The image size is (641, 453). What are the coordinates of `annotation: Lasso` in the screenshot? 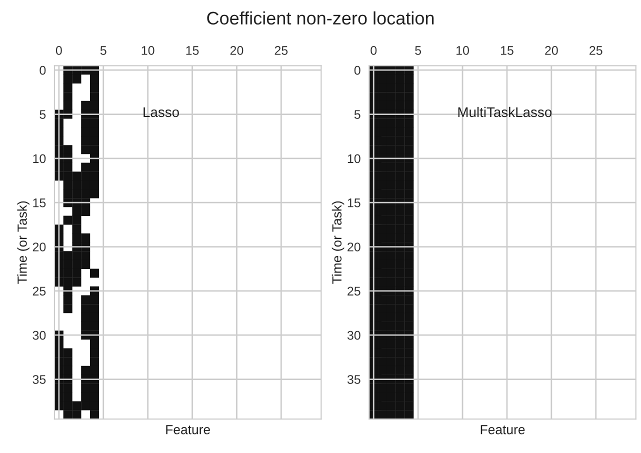 It's located at (161, 112).